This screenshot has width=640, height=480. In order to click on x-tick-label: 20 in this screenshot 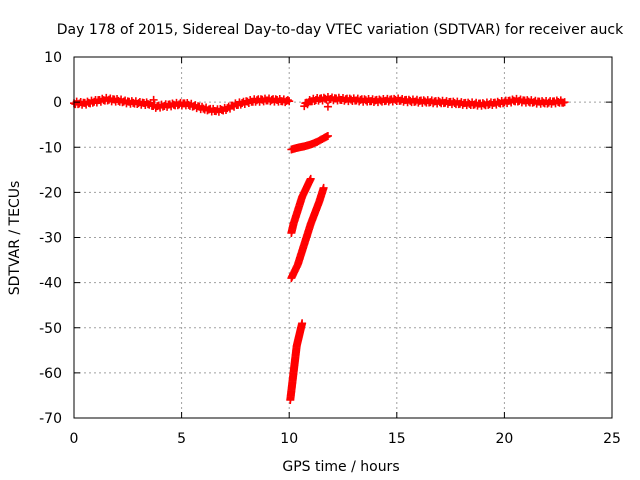, I will do `click(504, 439)`.